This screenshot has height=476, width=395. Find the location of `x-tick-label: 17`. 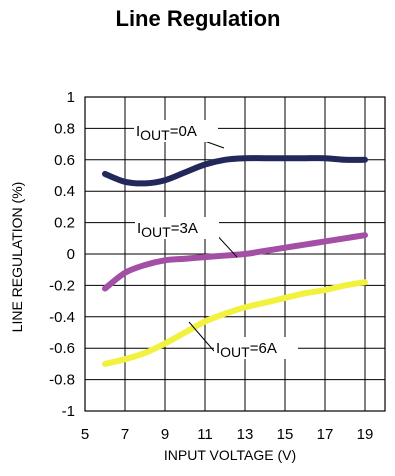

x-tick-label: 17 is located at coordinates (325, 434).